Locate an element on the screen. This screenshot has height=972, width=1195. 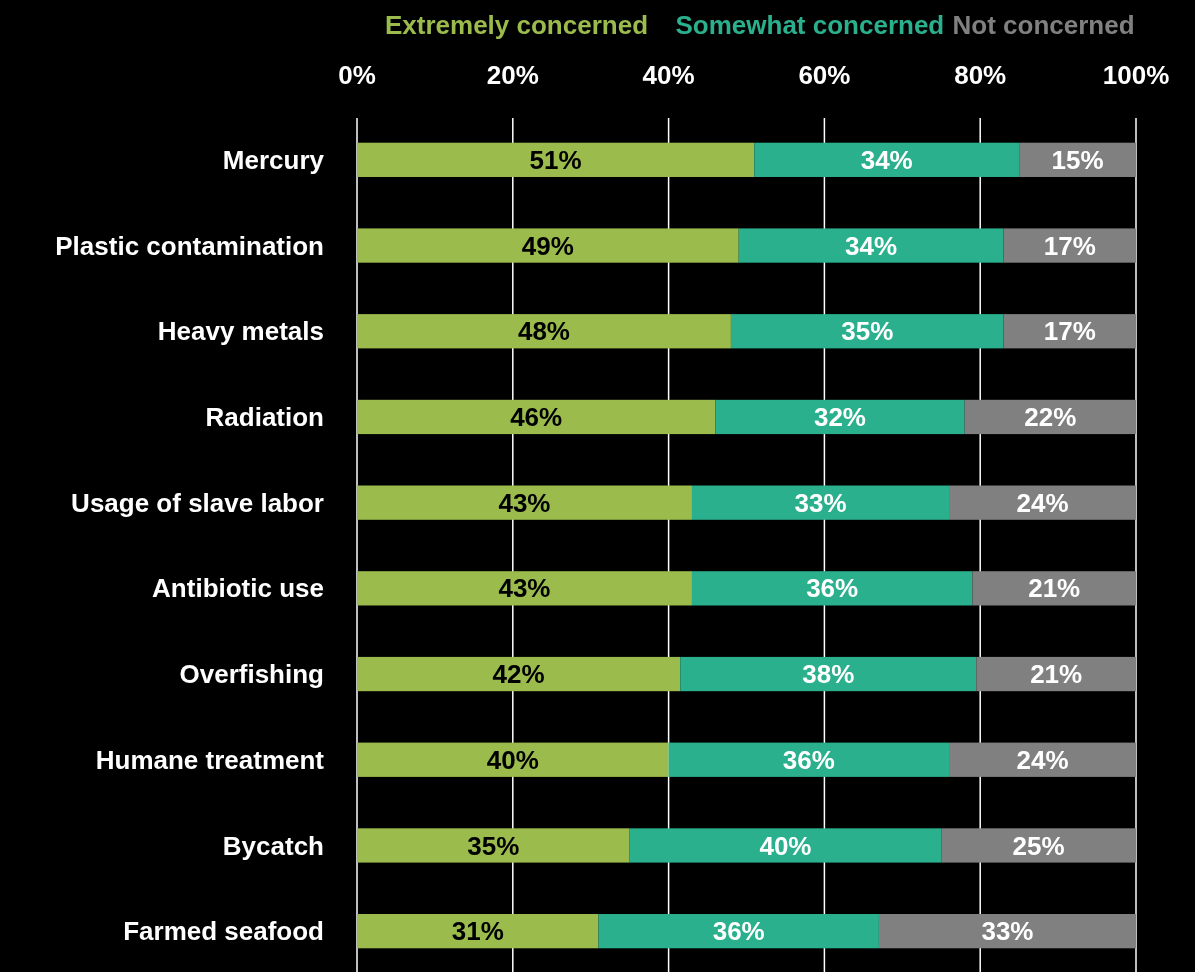
data-label: 38% is located at coordinates (828, 674).